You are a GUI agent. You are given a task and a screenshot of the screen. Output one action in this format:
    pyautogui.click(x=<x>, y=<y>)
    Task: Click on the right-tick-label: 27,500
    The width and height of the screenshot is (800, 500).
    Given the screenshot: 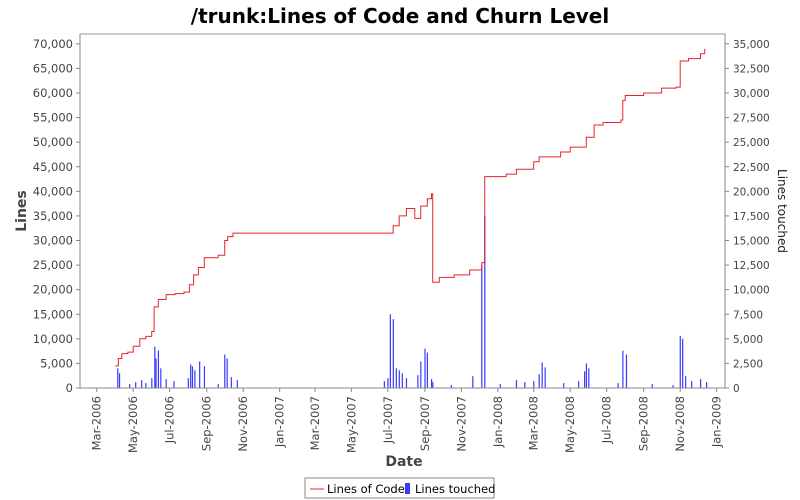 What is the action you would take?
    pyautogui.click(x=751, y=119)
    